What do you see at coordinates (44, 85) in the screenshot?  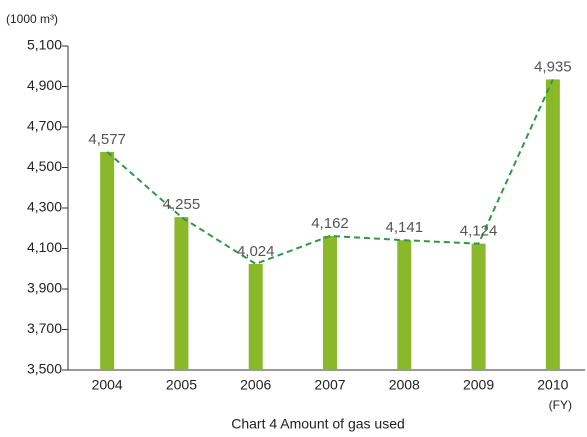 I see `y-tick-label: 4,900` at bounding box center [44, 85].